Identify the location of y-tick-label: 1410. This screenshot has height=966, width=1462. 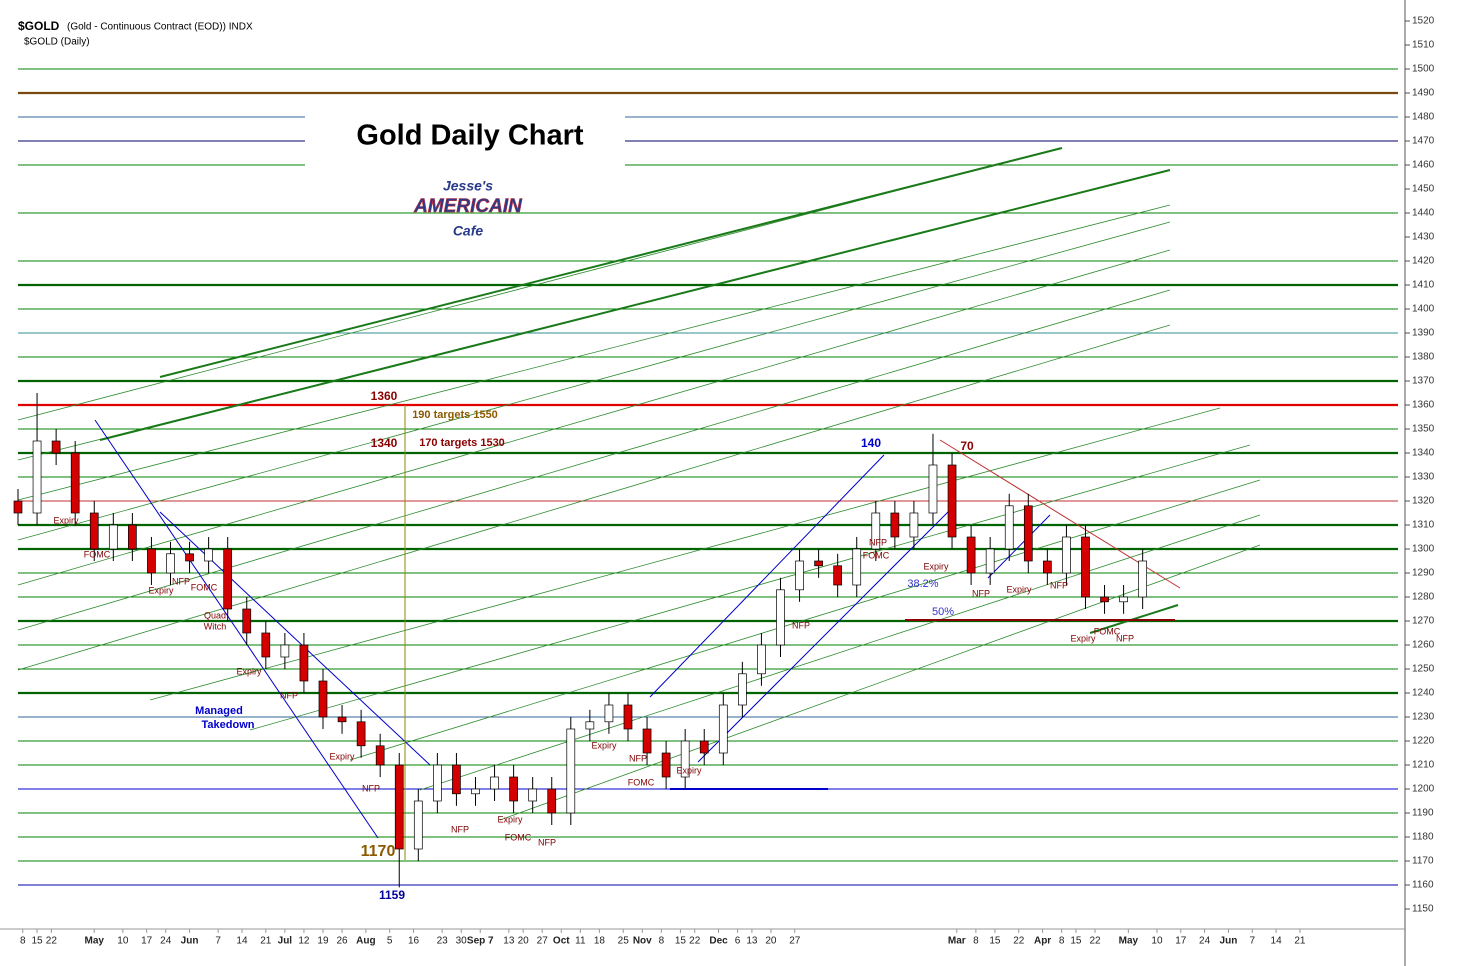
(1423, 285).